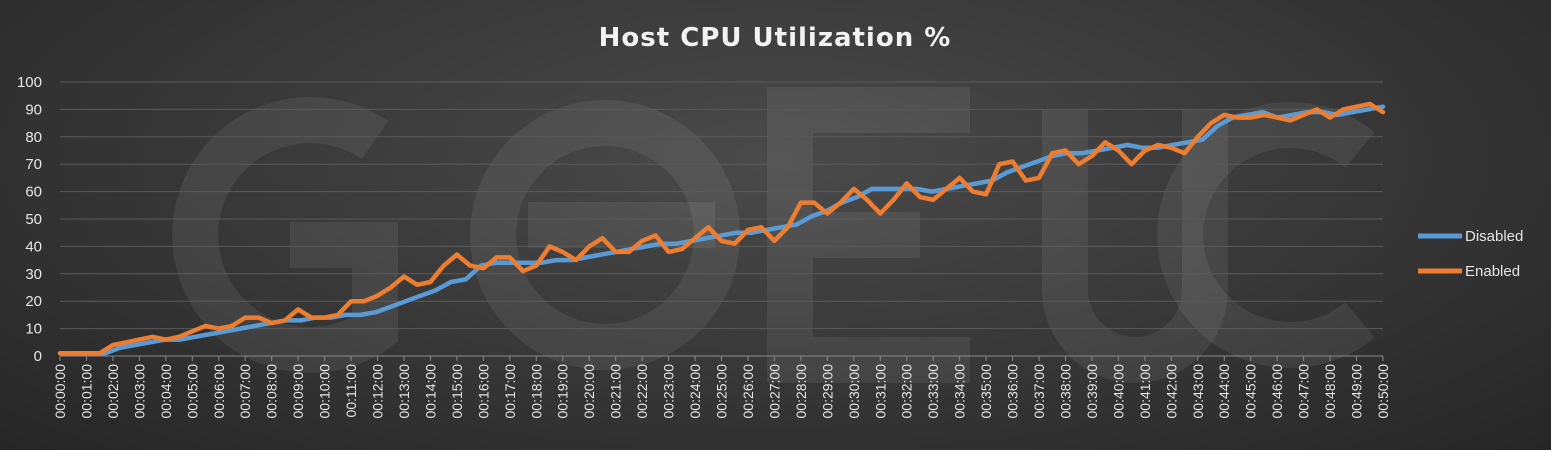 The width and height of the screenshot is (1551, 450). What do you see at coordinates (60, 391) in the screenshot?
I see `x-tick-label: 00:00:00` at bounding box center [60, 391].